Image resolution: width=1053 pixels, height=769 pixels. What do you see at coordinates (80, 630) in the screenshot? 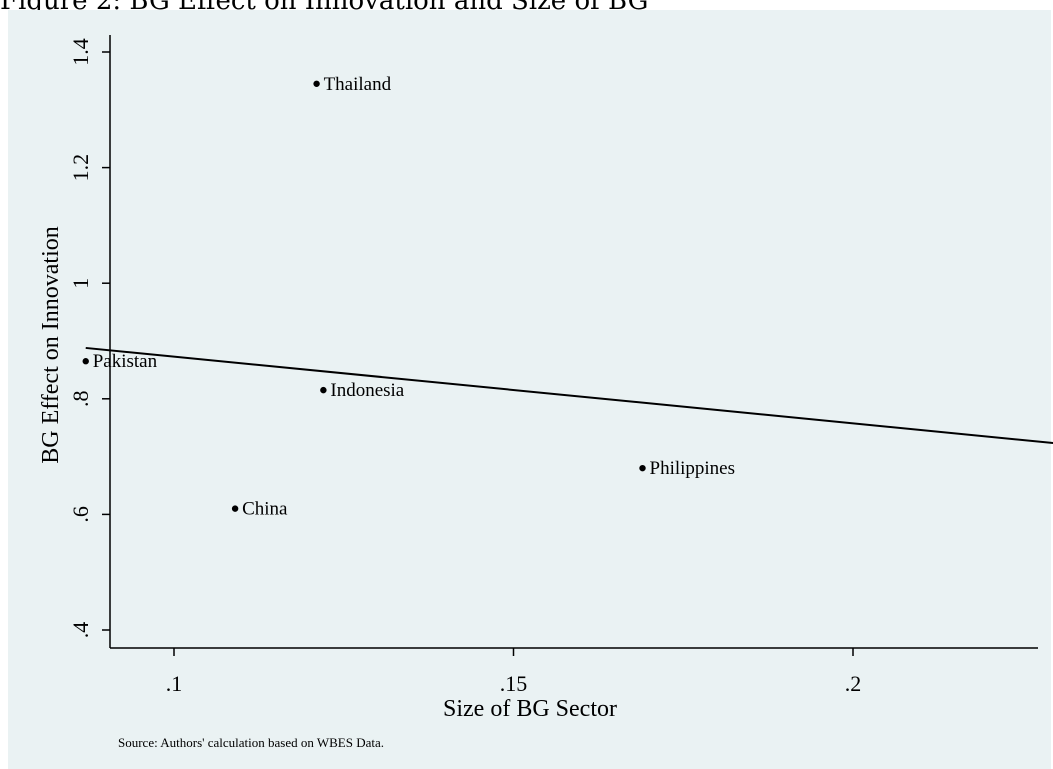
I see `y-tick-label: .4` at bounding box center [80, 630].